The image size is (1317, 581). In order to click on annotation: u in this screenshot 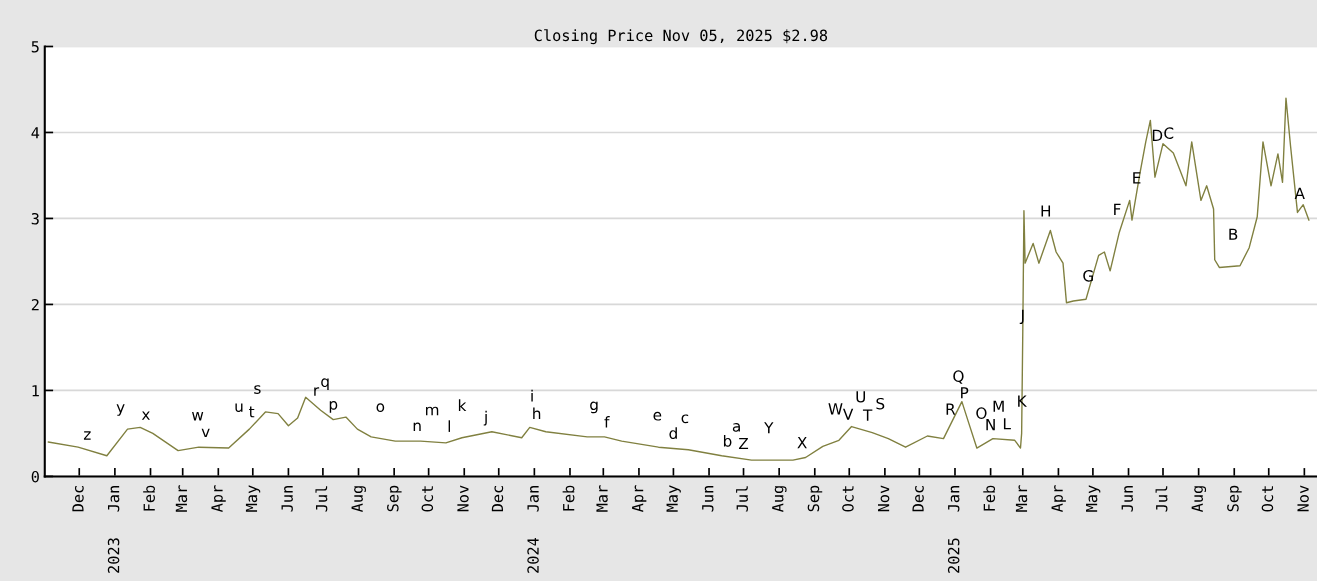, I will do `click(239, 408)`.